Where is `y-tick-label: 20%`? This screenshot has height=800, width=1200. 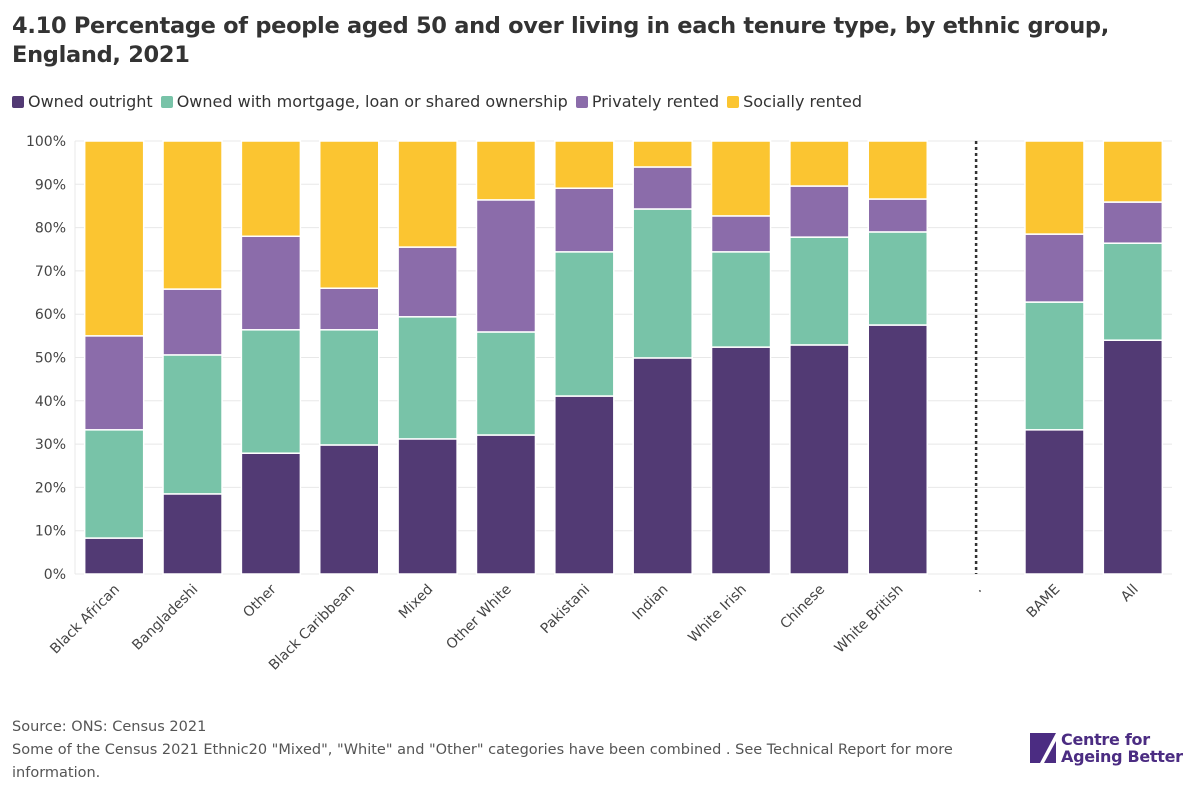
y-tick-label: 20% is located at coordinates (50, 488).